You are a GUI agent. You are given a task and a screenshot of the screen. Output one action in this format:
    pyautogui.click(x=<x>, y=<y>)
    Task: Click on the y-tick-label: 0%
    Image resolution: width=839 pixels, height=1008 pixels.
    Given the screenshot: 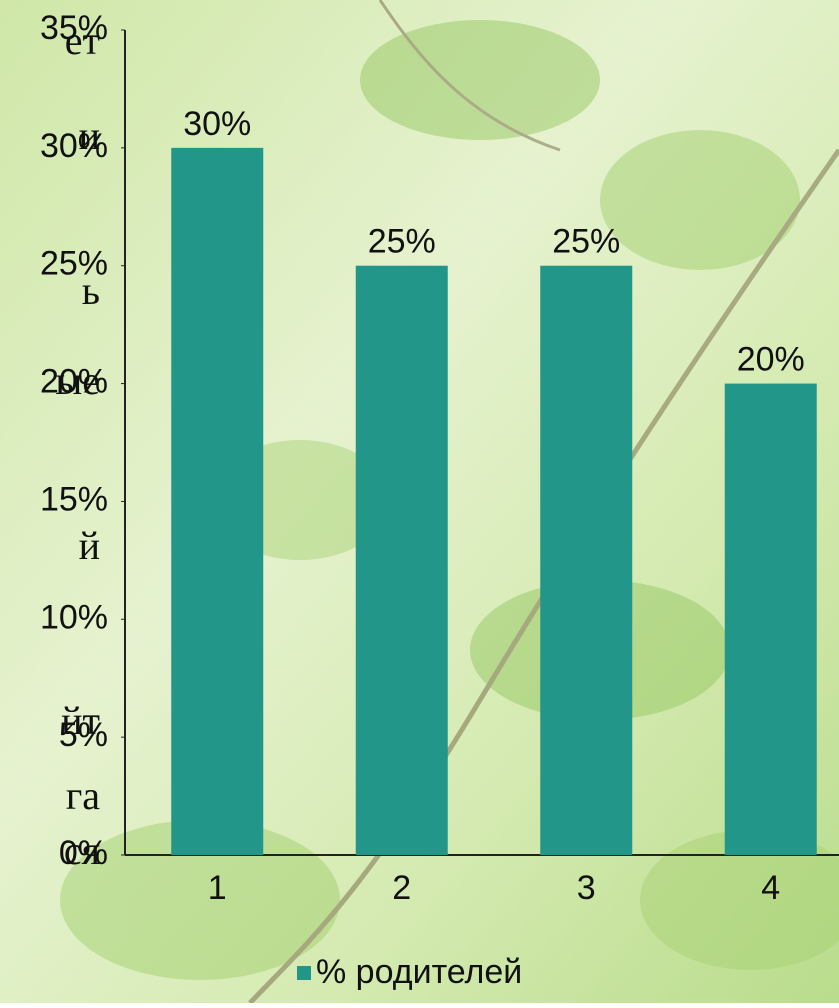 What is the action you would take?
    pyautogui.click(x=83, y=853)
    